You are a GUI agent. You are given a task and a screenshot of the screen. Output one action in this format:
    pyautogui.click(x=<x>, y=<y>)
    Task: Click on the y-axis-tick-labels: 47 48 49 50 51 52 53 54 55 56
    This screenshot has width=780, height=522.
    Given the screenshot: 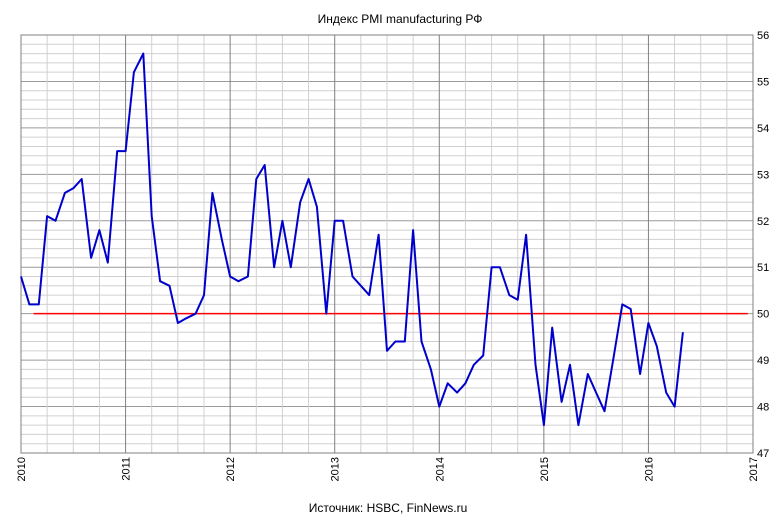 What is the action you would take?
    pyautogui.click(x=763, y=245)
    